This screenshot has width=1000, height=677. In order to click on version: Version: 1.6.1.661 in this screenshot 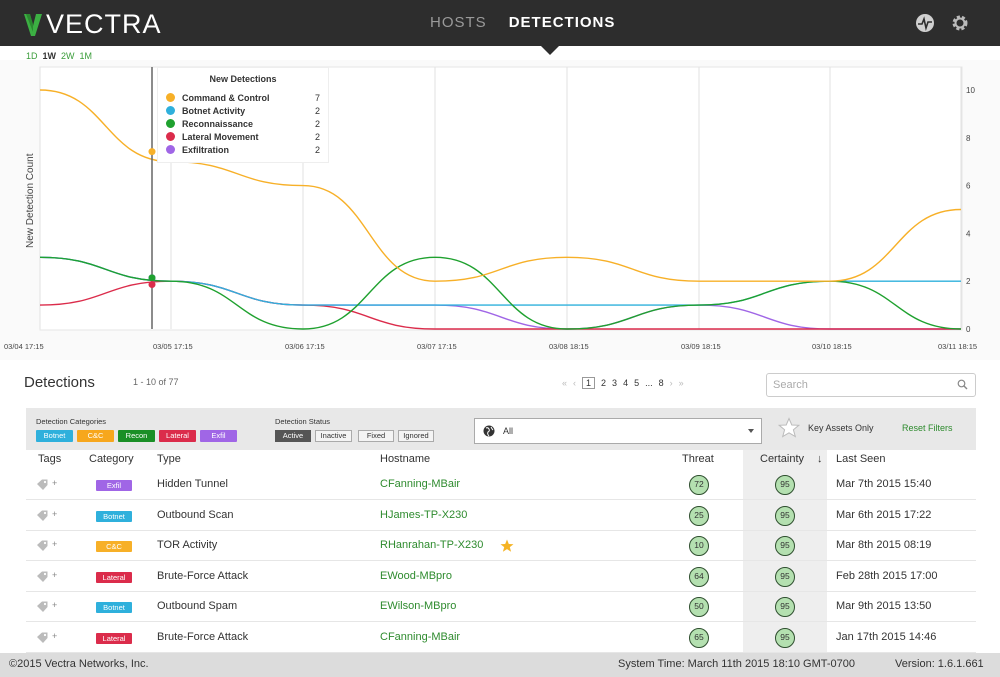, I will do `click(939, 664)`.